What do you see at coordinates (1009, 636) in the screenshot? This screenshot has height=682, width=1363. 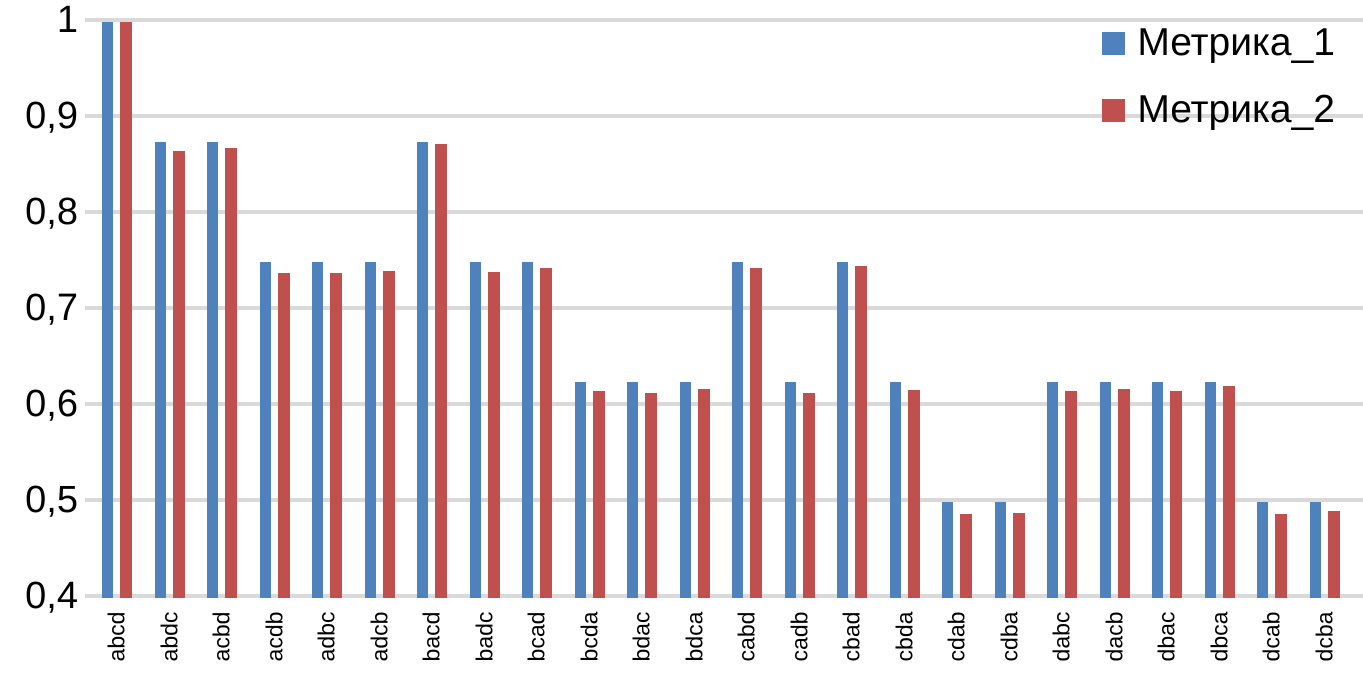 I see `x-tick-label-cdba: cdba` at bounding box center [1009, 636].